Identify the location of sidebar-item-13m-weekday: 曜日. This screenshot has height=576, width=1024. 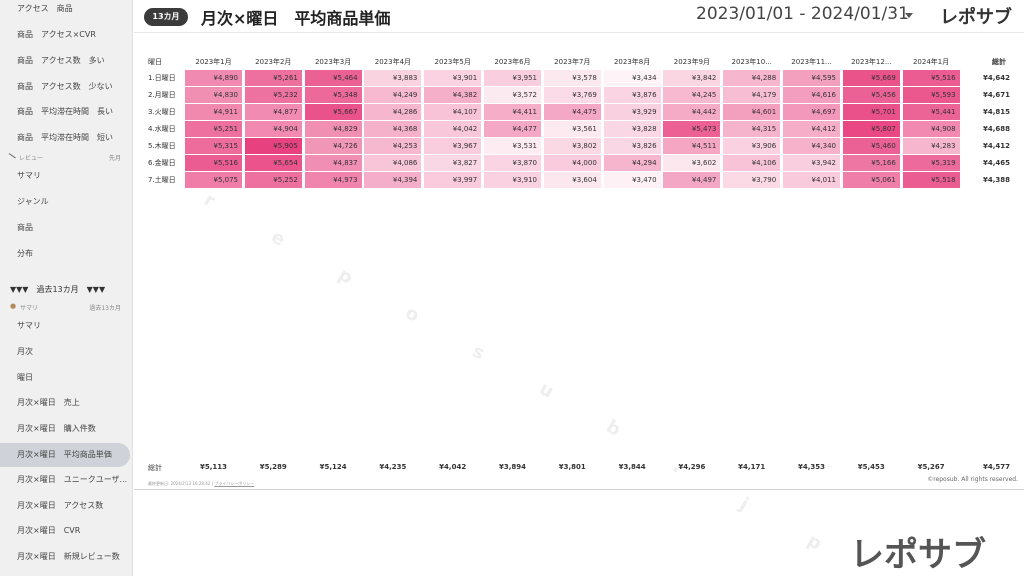
(25, 377).